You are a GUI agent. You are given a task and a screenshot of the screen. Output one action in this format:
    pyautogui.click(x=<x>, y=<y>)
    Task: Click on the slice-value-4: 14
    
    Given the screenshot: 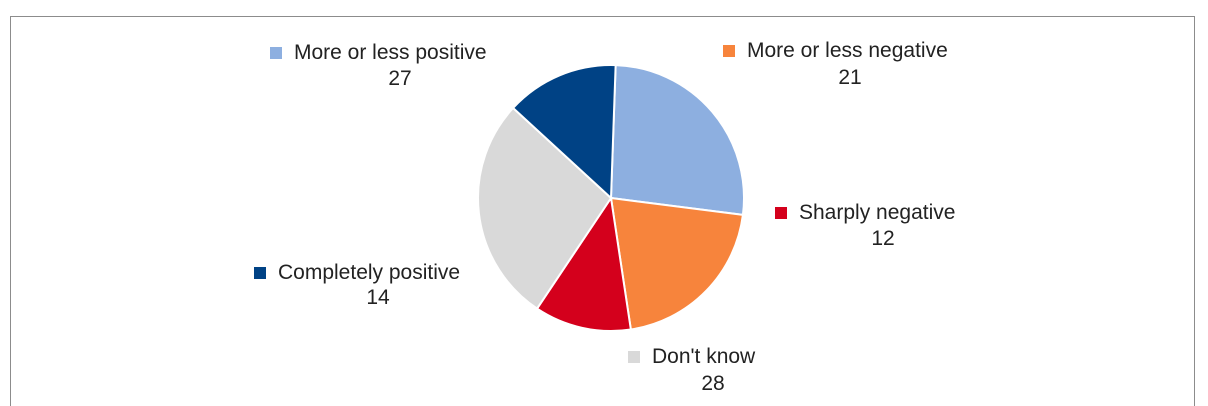 What is the action you would take?
    pyautogui.click(x=378, y=297)
    